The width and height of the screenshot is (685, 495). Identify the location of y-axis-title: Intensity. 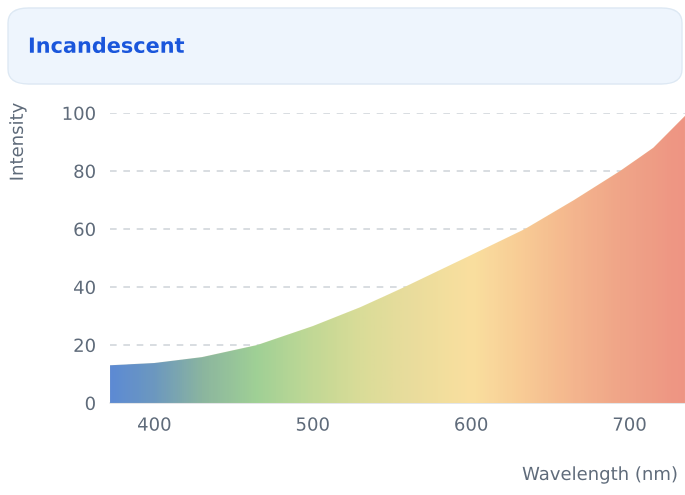
(18, 141).